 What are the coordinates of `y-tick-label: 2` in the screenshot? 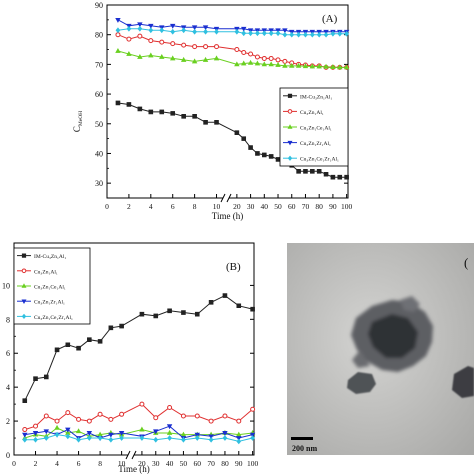 It's located at (8, 421).